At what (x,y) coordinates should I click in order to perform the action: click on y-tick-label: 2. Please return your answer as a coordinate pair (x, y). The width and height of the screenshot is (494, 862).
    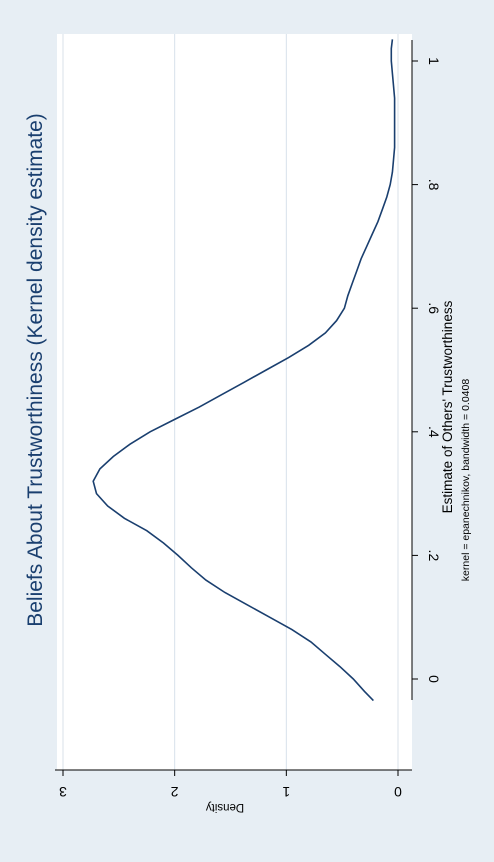
    Looking at the image, I should click on (175, 792).